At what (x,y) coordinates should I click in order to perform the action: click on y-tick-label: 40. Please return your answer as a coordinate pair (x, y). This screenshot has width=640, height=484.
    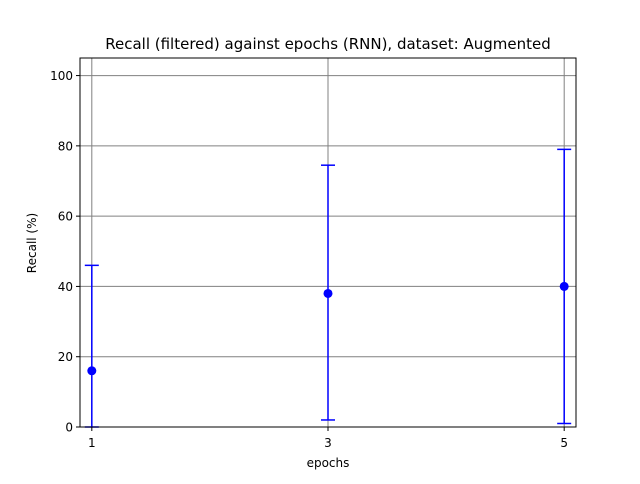
    Looking at the image, I should click on (65, 287).